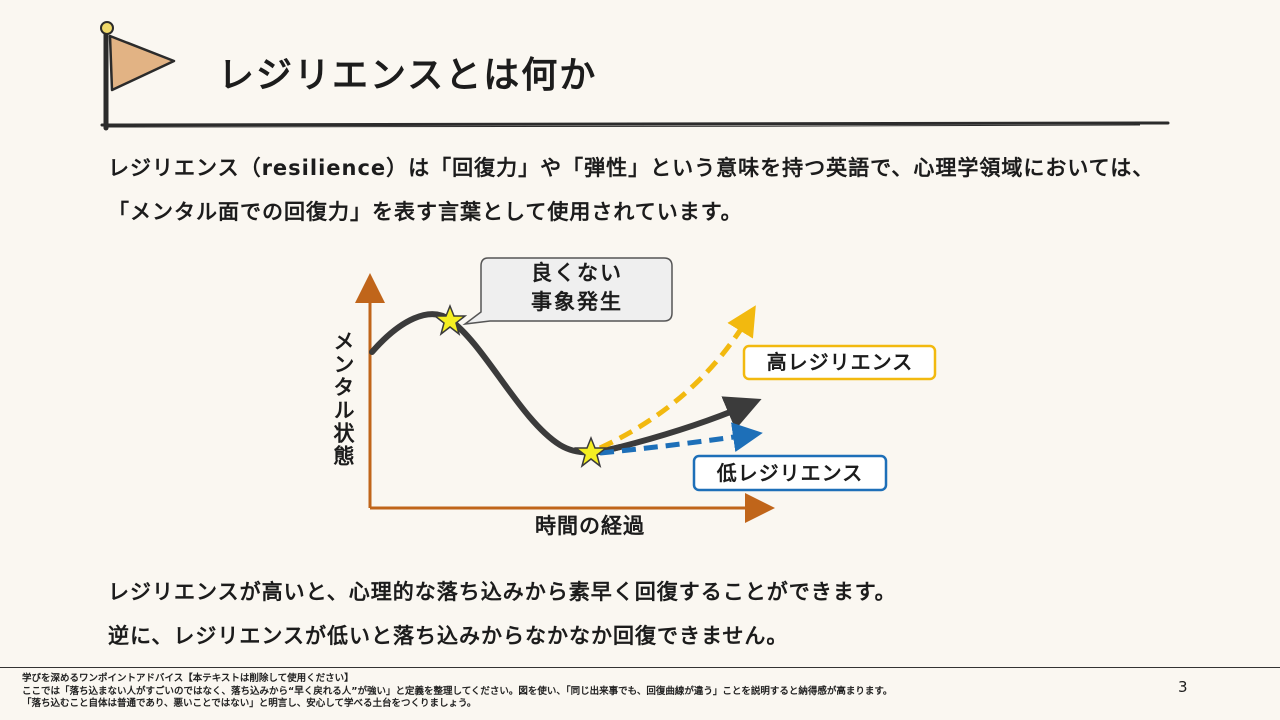 The width and height of the screenshot is (1280, 720). I want to click on callout-bubble, so click(567, 291).